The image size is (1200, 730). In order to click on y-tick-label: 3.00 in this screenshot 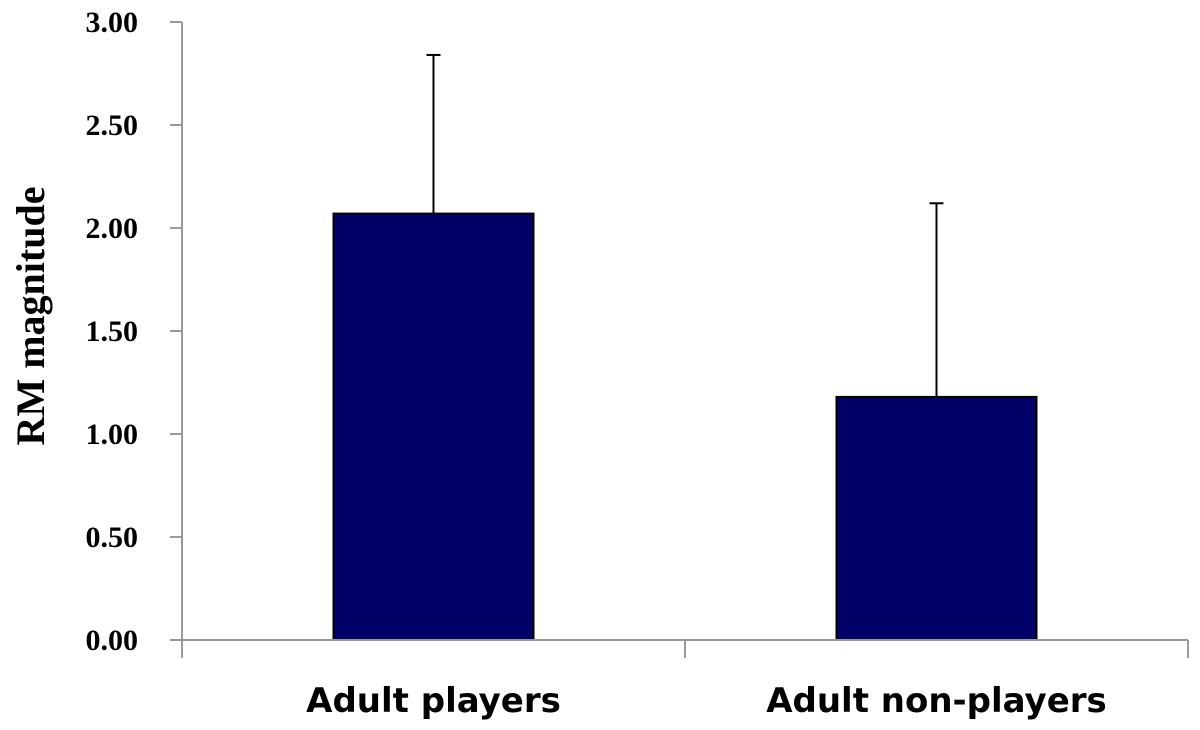, I will do `click(112, 22)`.